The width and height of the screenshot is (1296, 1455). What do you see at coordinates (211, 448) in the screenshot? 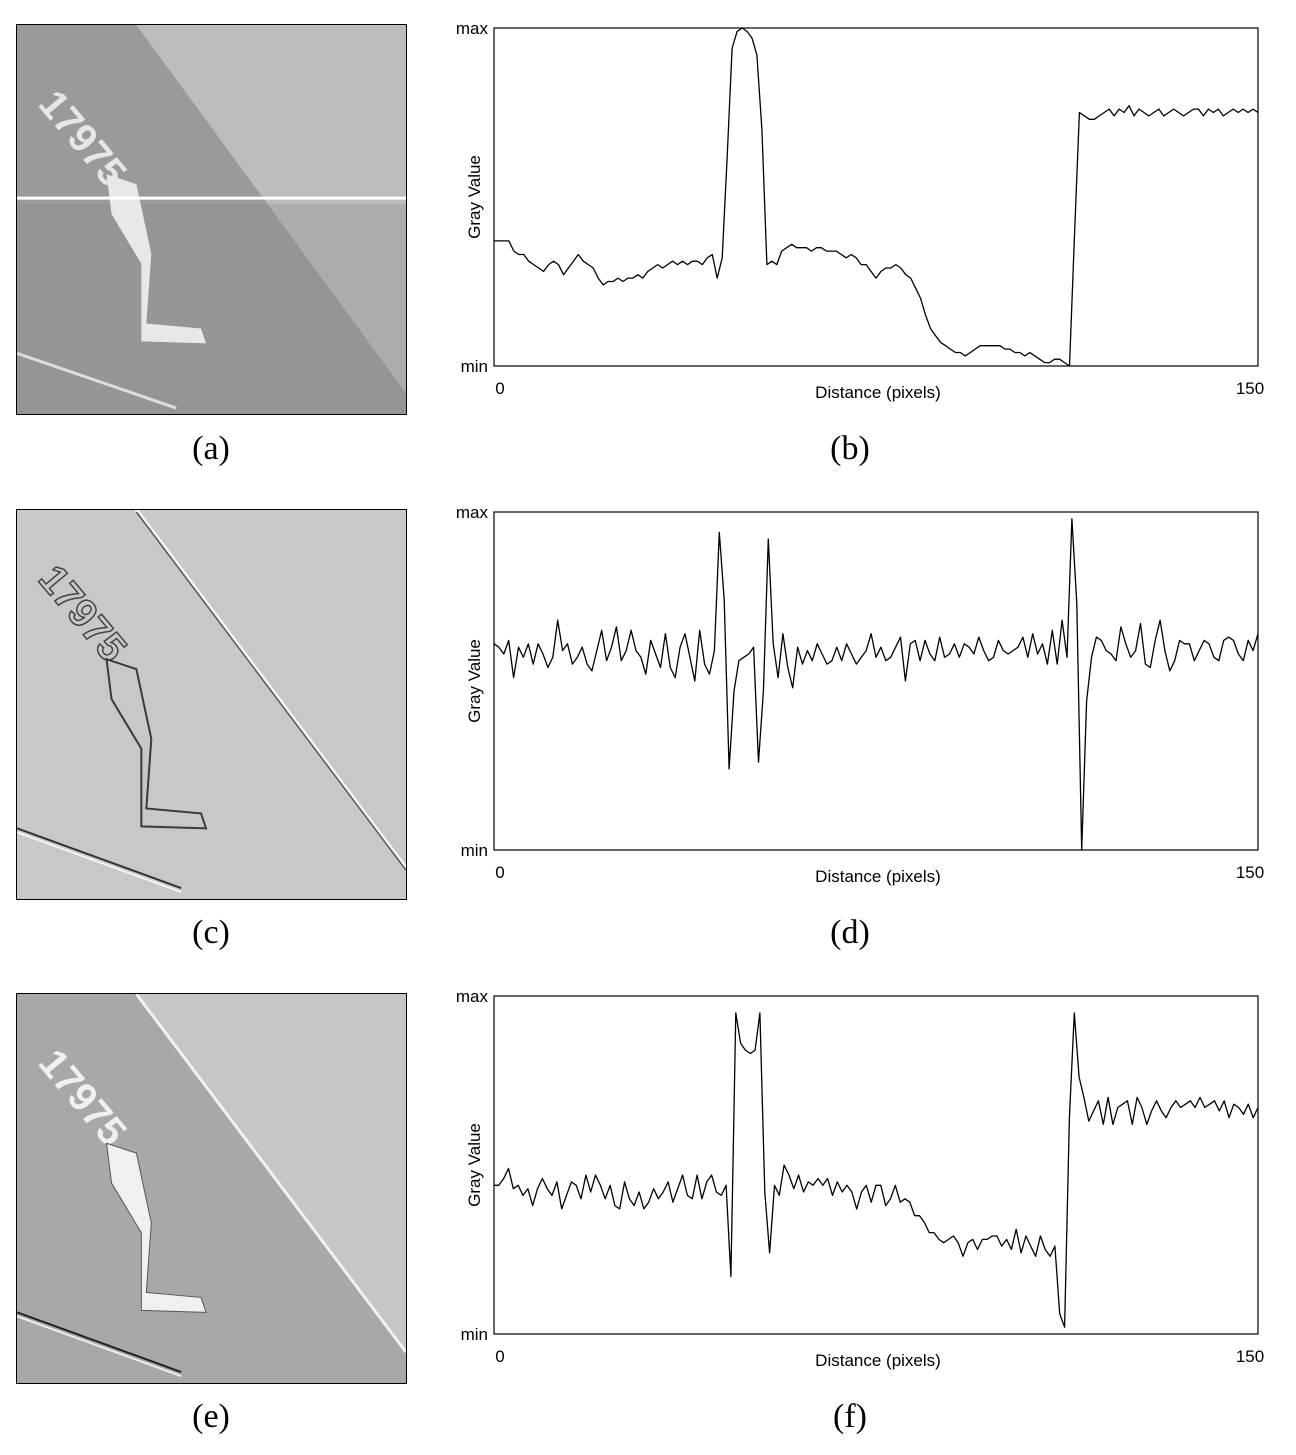
I see `caption-a: (a)` at bounding box center [211, 448].